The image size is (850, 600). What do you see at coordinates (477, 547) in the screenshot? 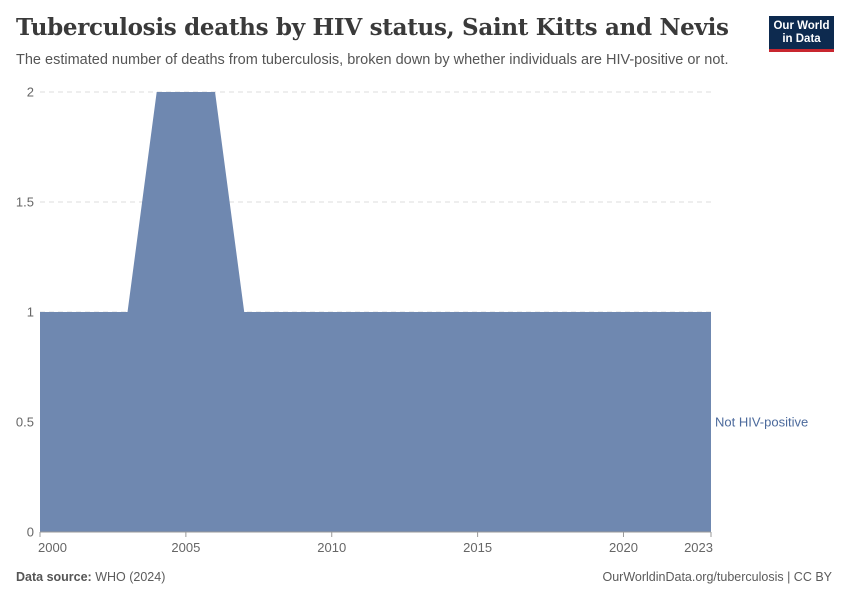
I see `x-tick-label: 2015` at bounding box center [477, 547].